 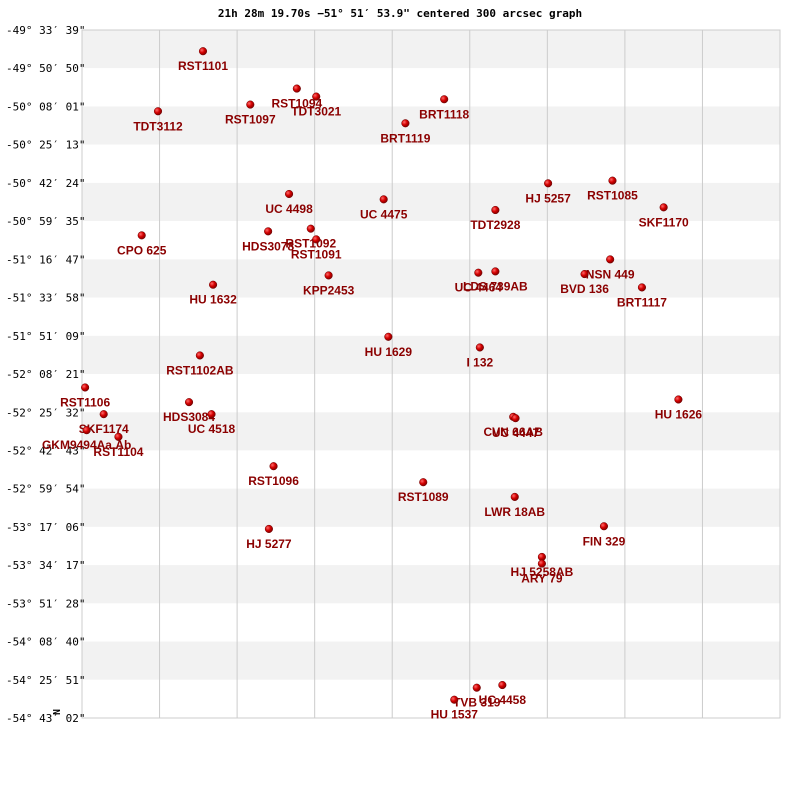 What do you see at coordinates (45, 145) in the screenshot?
I see `y-tick-label: -50° 25′ 13"` at bounding box center [45, 145].